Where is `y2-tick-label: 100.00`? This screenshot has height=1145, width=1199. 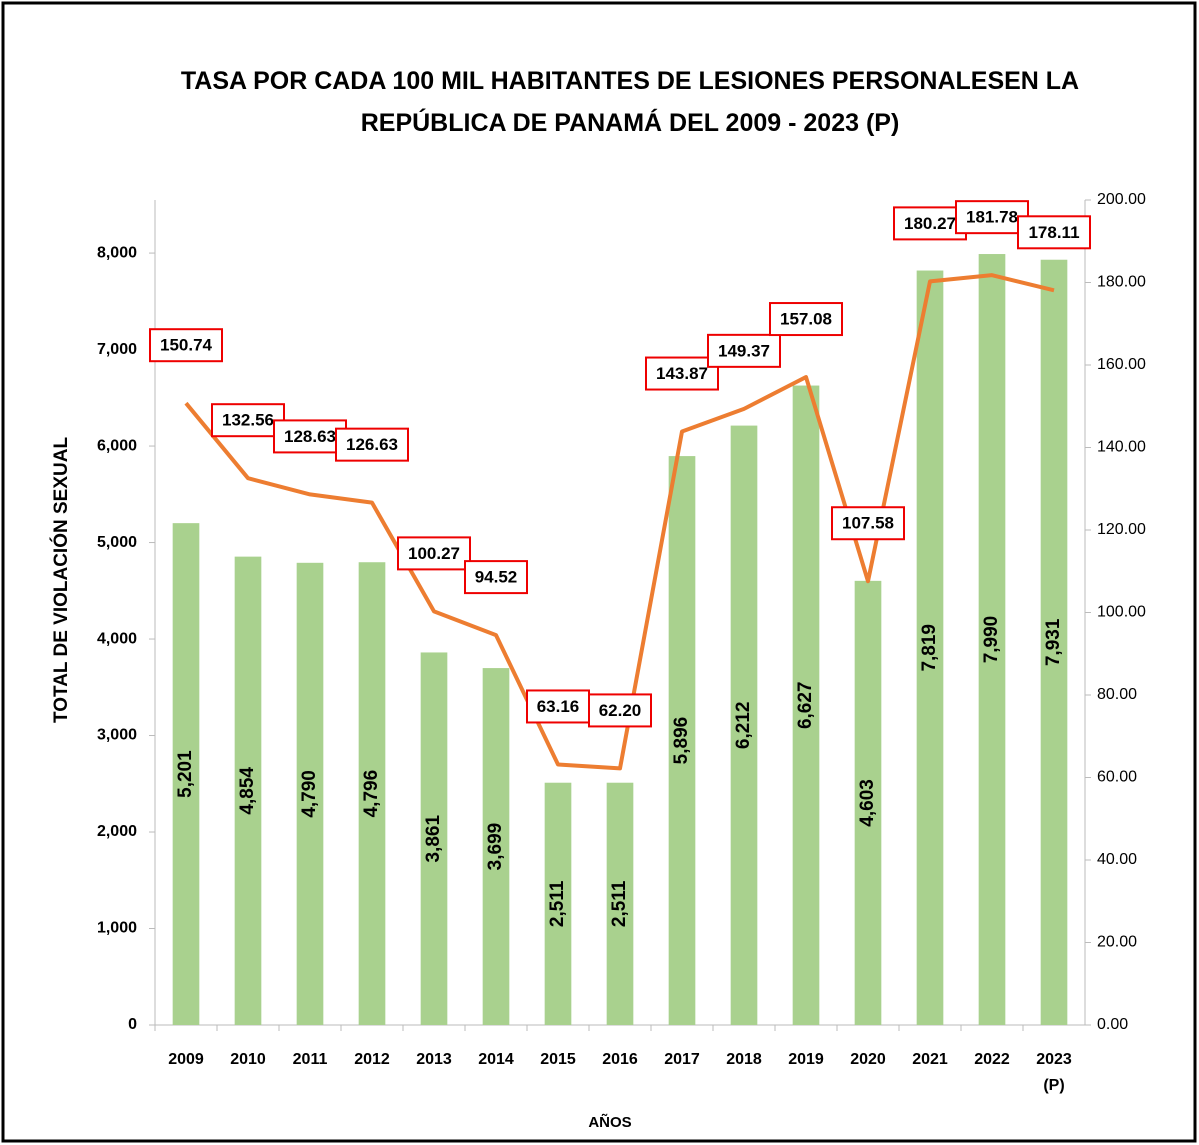 y2-tick-label: 100.00 is located at coordinates (1121, 612).